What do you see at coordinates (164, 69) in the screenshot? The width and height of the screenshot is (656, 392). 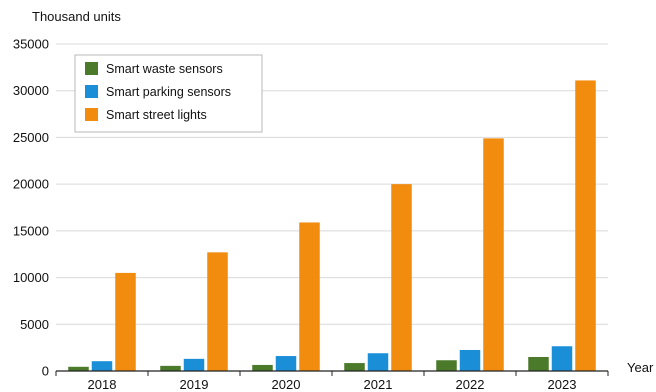 I see `legend-label-waste: Smart waste sensors` at bounding box center [164, 69].